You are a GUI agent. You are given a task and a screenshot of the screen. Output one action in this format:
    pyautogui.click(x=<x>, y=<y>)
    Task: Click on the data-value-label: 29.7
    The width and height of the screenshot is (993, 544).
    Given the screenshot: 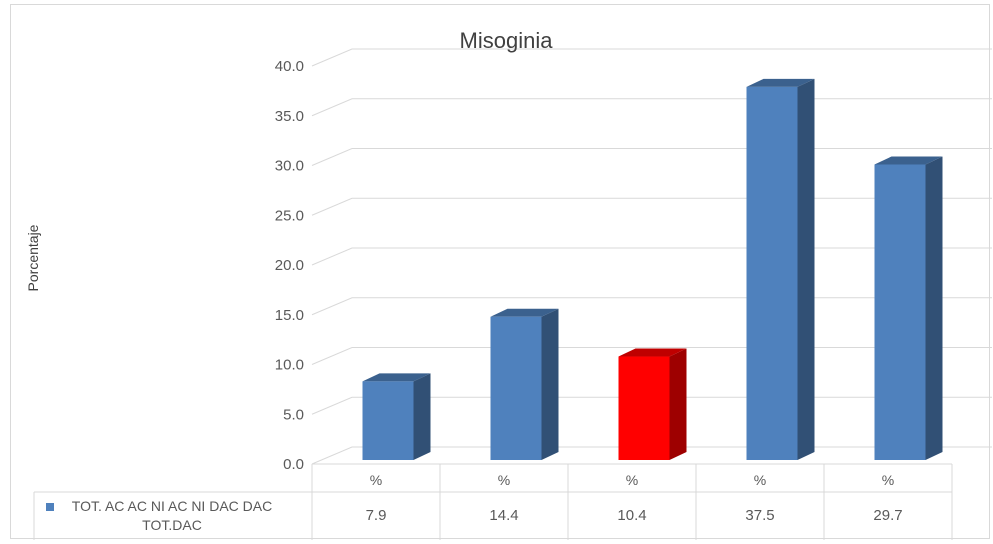 What is the action you would take?
    pyautogui.click(x=887, y=515)
    